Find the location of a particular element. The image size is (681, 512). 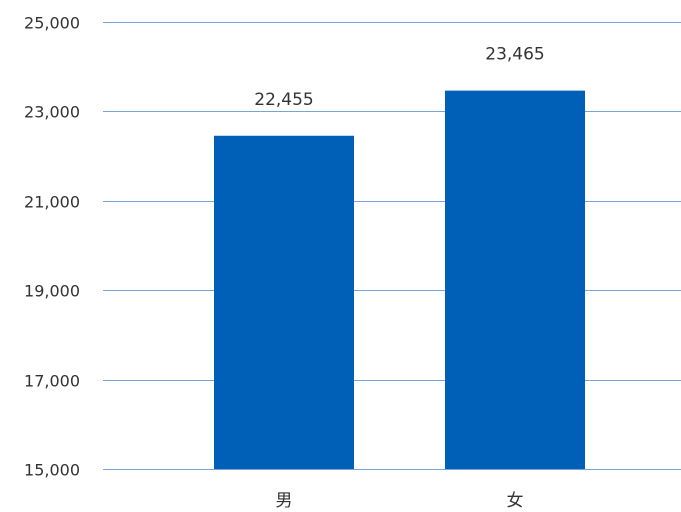

y-tick-label: 23,000 is located at coordinates (52, 112).